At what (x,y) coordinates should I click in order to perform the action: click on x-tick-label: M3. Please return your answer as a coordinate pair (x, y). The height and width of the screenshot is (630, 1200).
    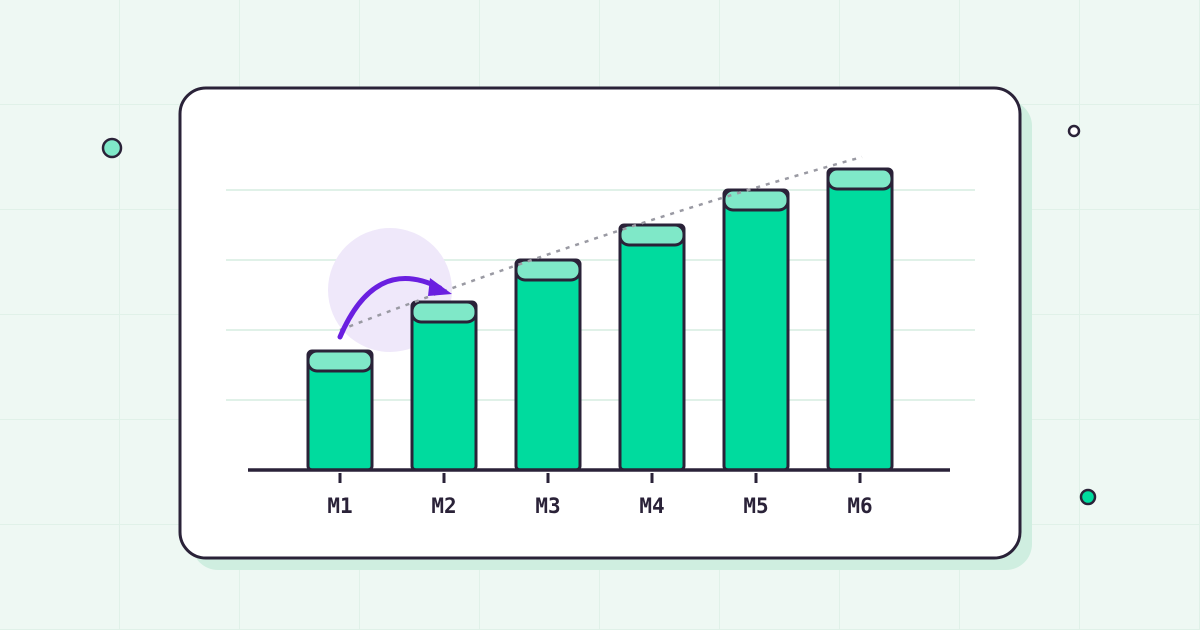
    Looking at the image, I should click on (547, 506).